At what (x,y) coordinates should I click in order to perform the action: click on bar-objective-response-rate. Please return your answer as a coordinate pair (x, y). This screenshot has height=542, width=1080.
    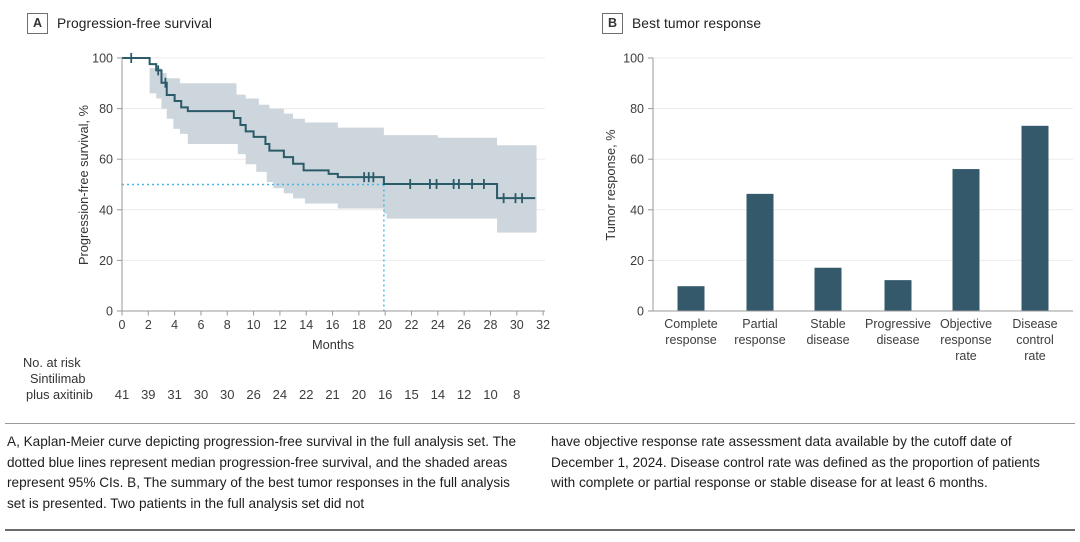
    Looking at the image, I should click on (966, 240).